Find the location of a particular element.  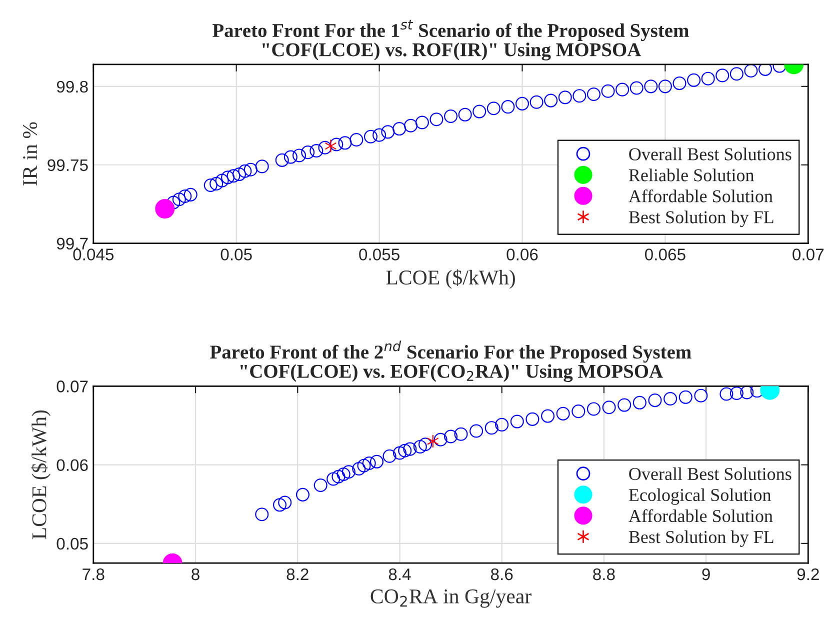

x-tick-label: 0.07 is located at coordinates (808, 254).